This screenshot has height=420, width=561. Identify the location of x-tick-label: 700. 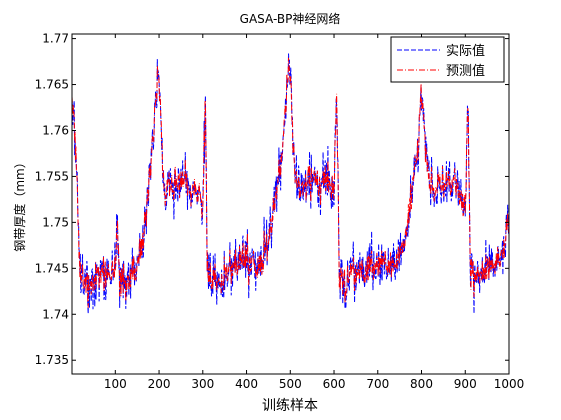
(377, 384).